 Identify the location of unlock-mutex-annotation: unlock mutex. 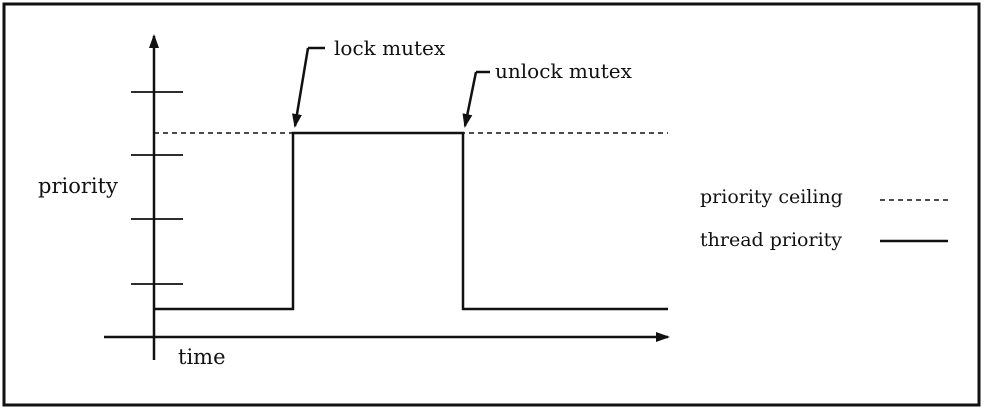
(547, 93).